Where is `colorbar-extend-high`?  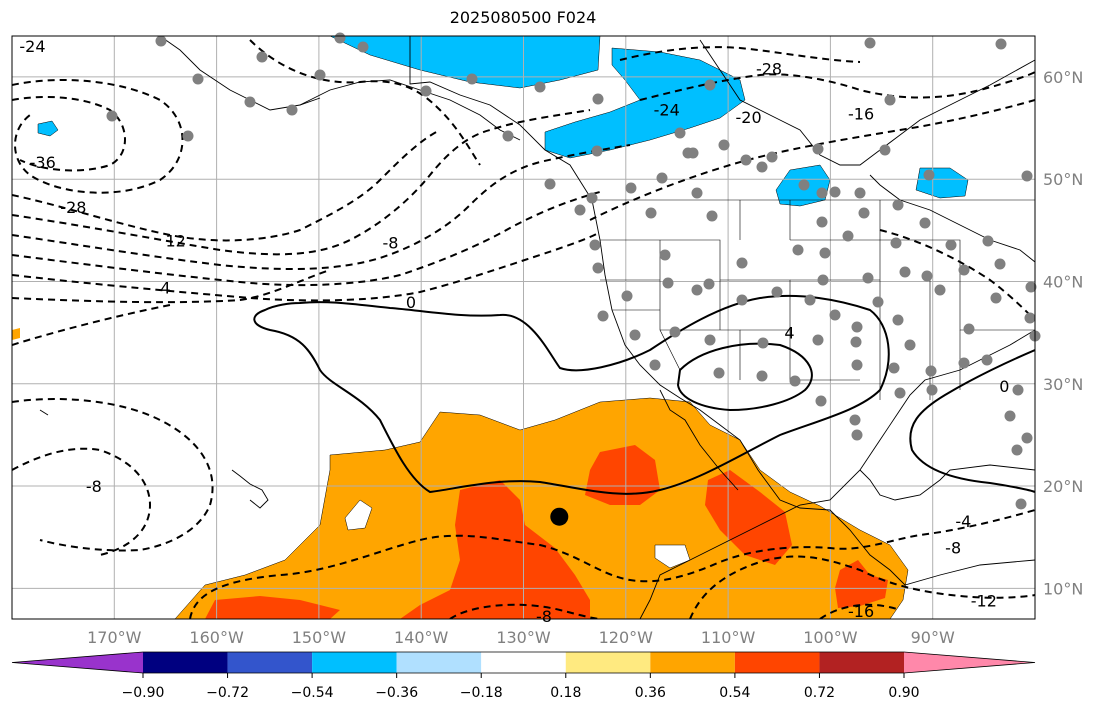
colorbar-extend-high is located at coordinates (969, 662).